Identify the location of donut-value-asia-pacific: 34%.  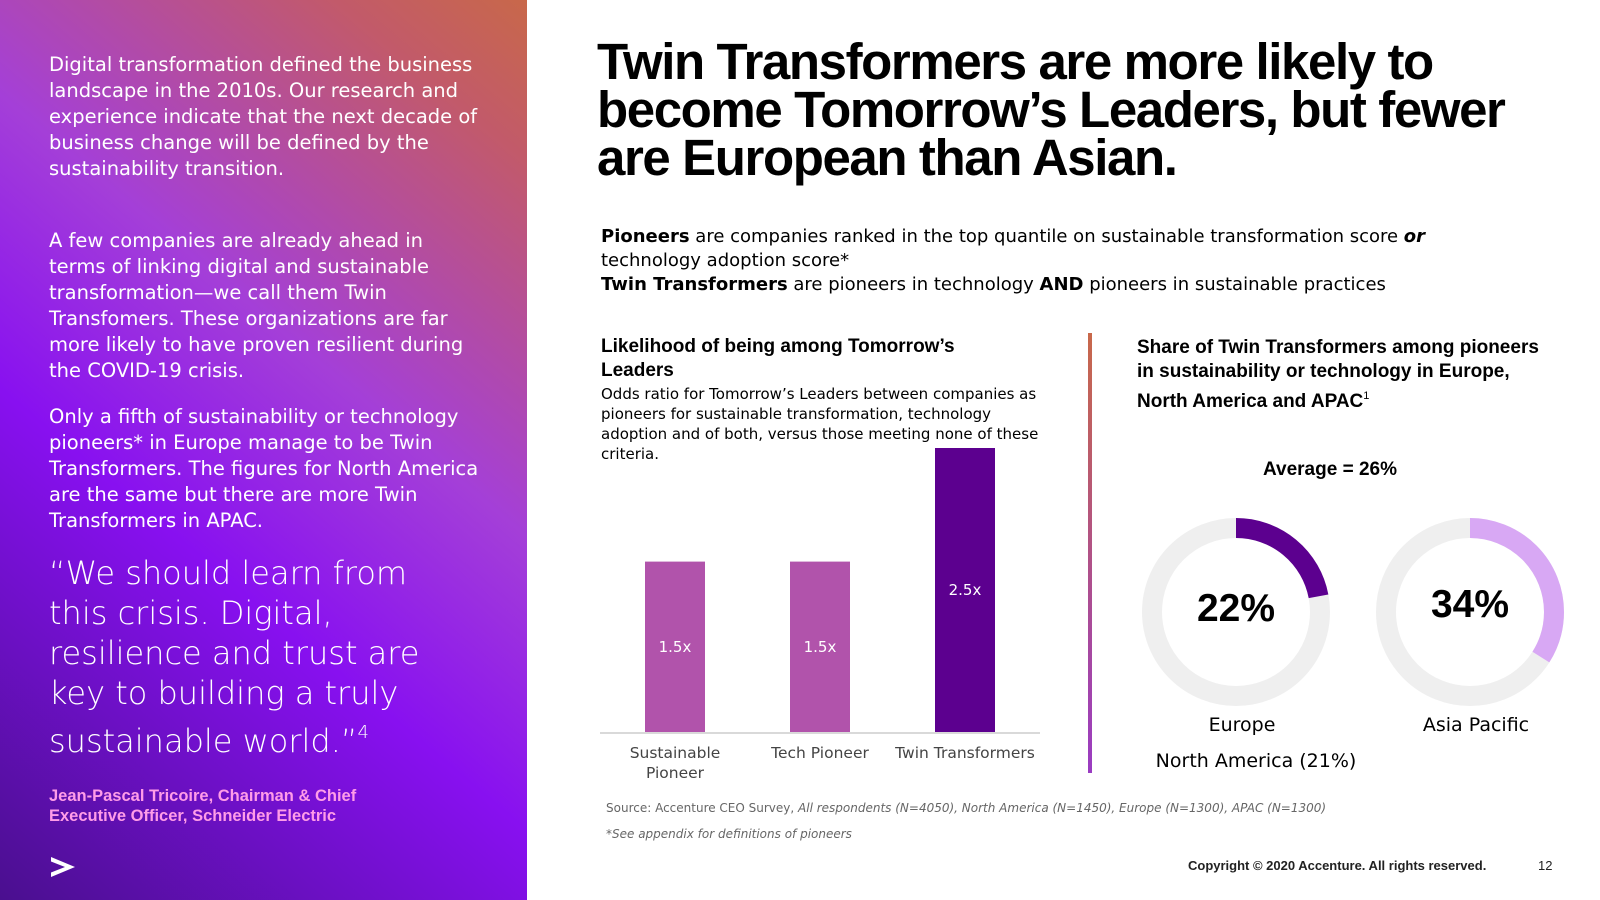
(1470, 604).